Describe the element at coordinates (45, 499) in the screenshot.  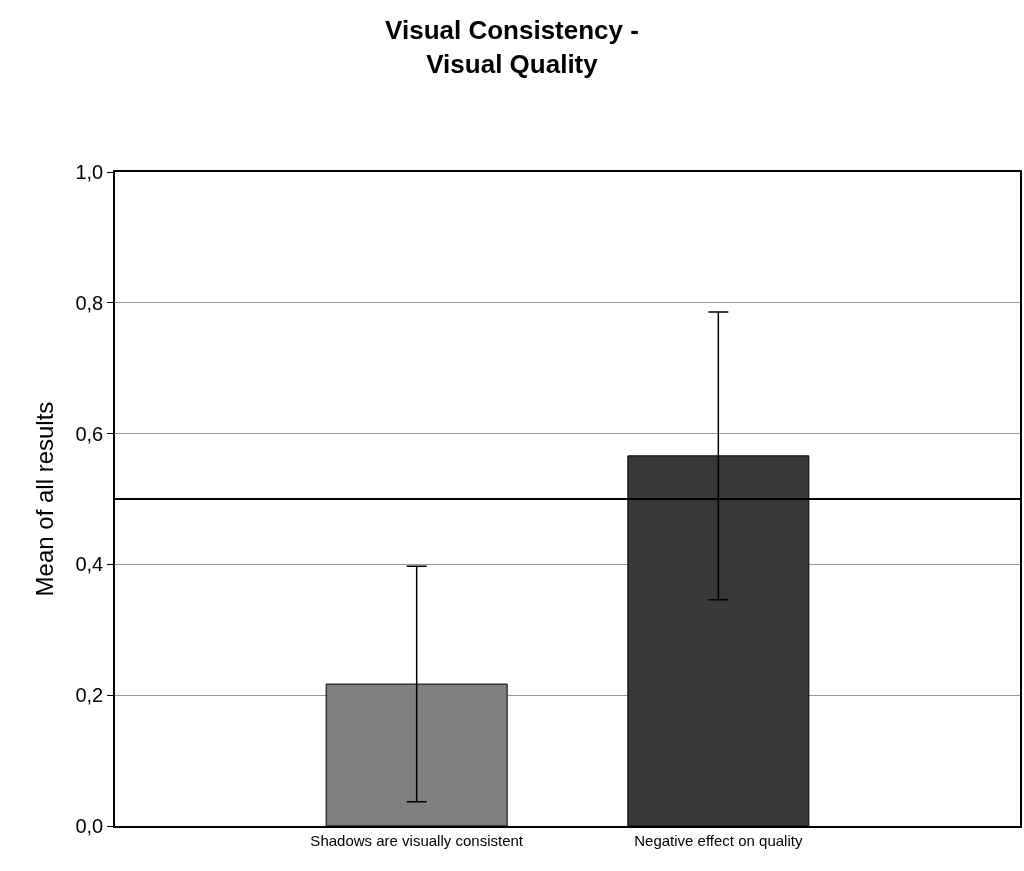
I see `y-axis-title: Mean of all results` at that location.